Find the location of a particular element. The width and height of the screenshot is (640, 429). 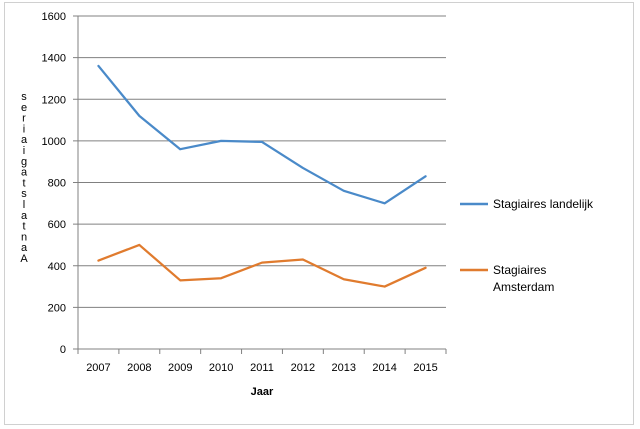

x-tick-label: 2014 is located at coordinates (384, 368).